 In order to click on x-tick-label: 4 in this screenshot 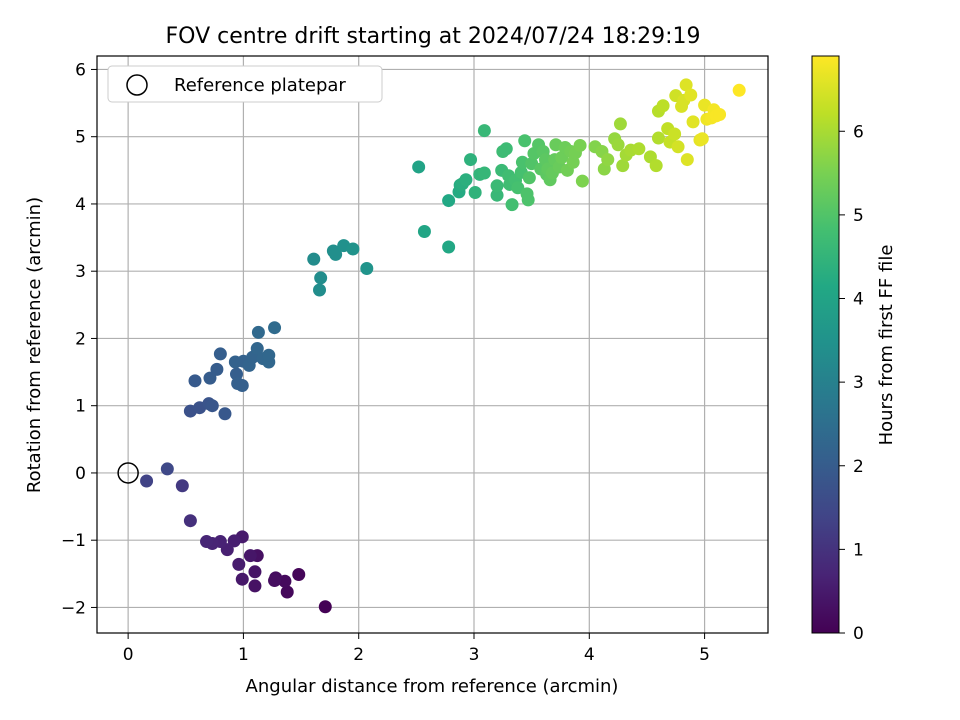, I will do `click(589, 655)`.